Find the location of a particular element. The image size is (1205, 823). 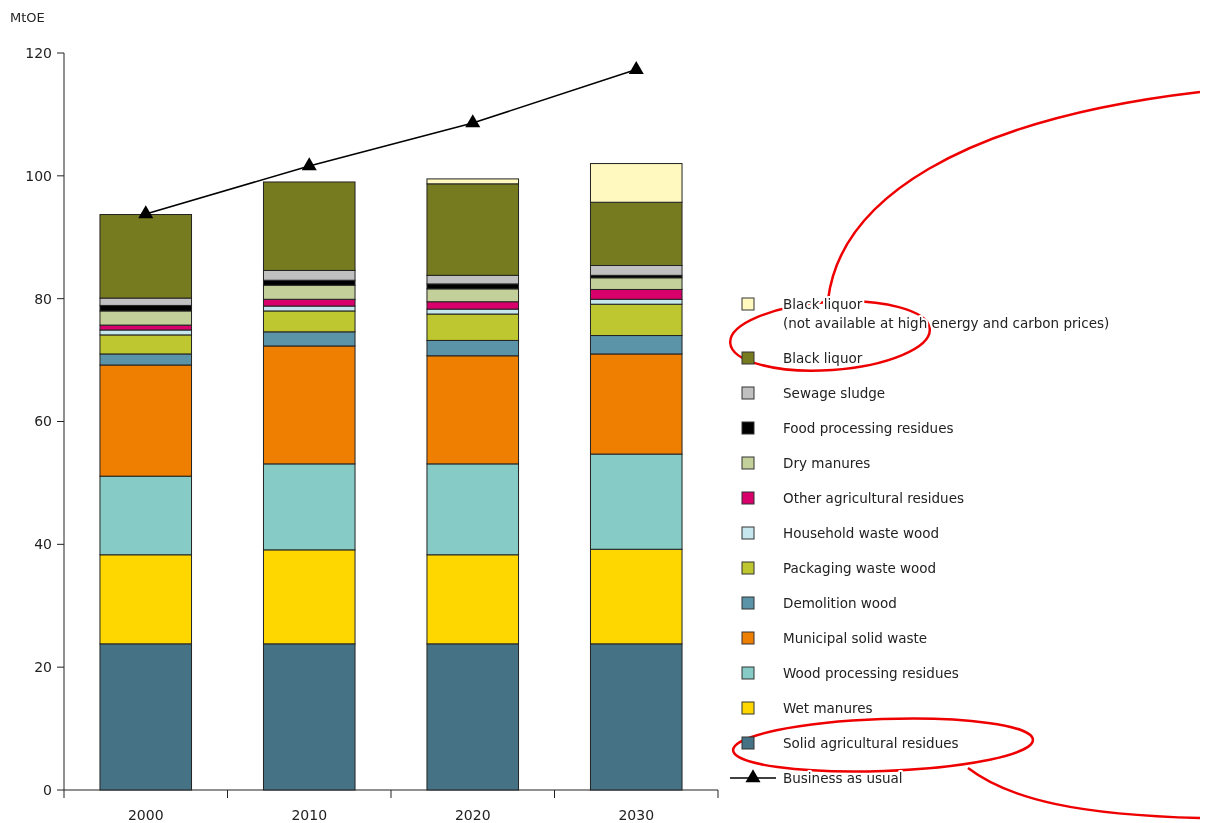

x-tick-label: 2010 is located at coordinates (309, 815).